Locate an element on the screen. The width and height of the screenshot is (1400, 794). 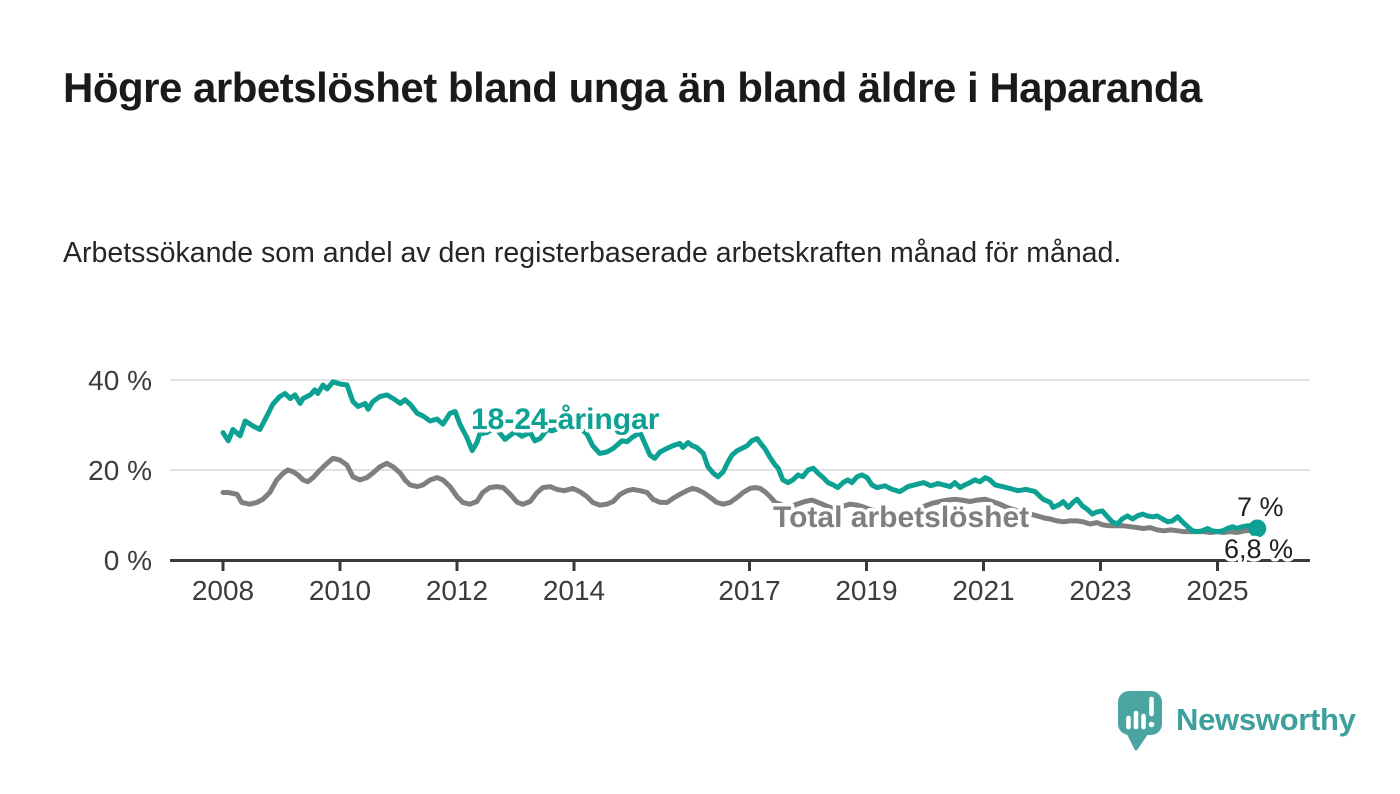
end-dot-young is located at coordinates (1257, 528).